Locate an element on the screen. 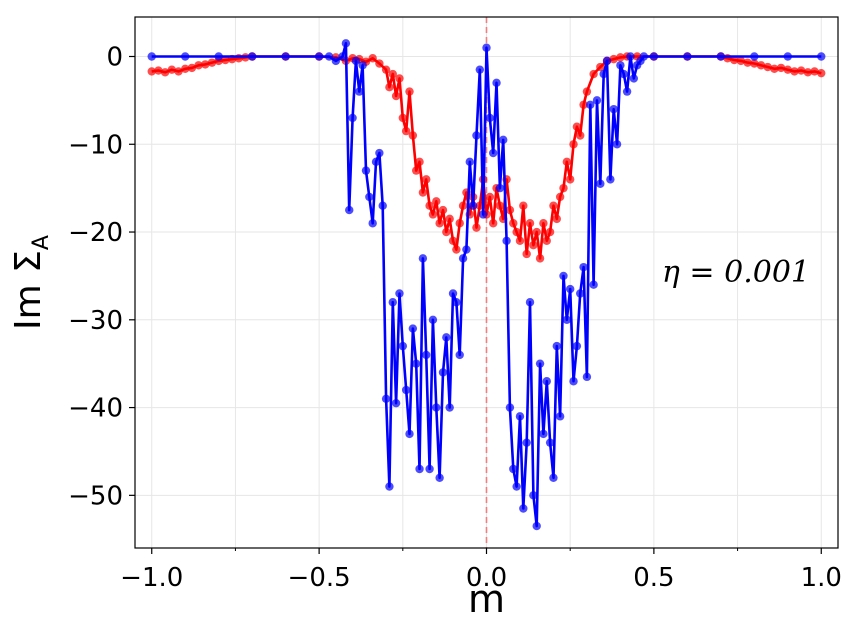  x-tick-label: −0.5 is located at coordinates (319, 578).